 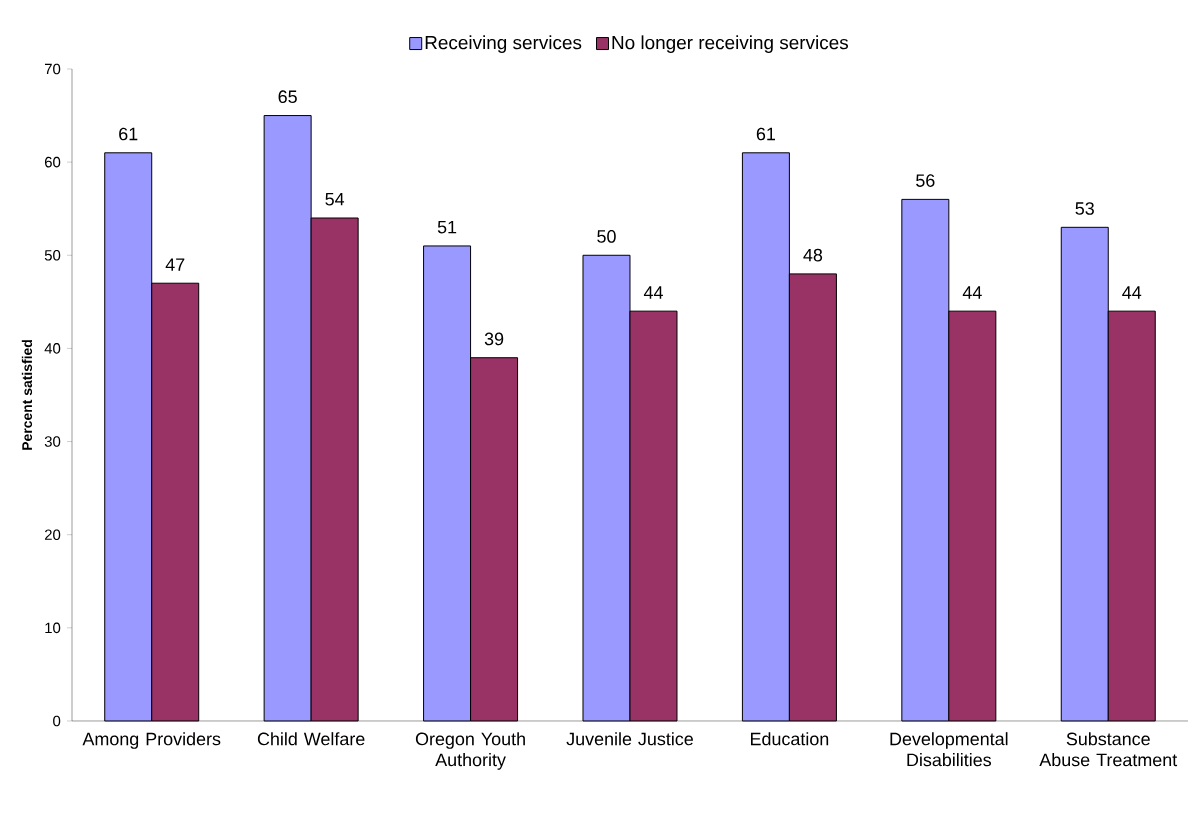 What do you see at coordinates (53, 628) in the screenshot?
I see `y-tick-label: 10` at bounding box center [53, 628].